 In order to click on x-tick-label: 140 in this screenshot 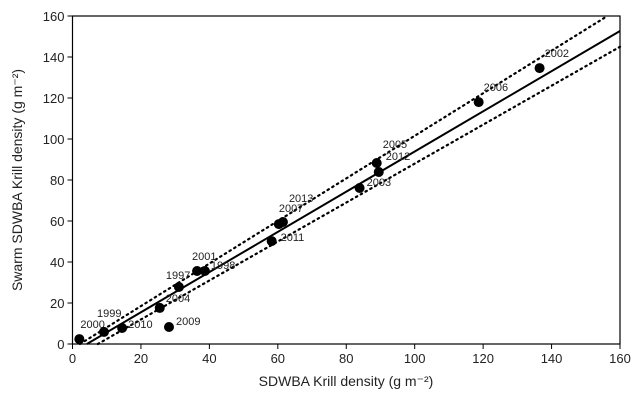, I will do `click(552, 358)`.